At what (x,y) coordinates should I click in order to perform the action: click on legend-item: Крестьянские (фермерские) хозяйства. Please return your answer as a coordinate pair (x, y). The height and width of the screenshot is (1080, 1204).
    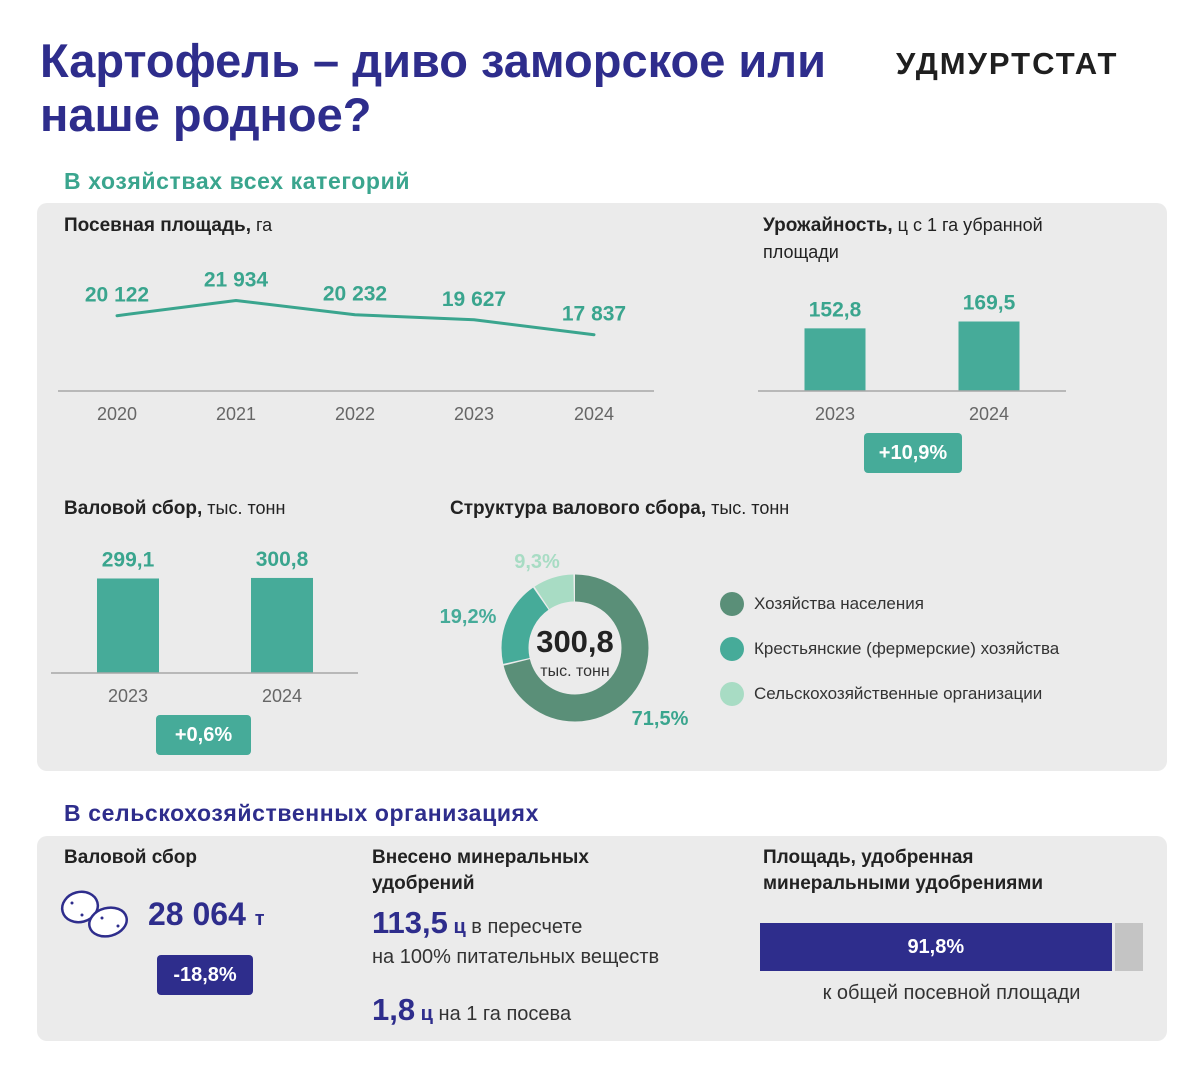
    Looking at the image, I should click on (930, 649).